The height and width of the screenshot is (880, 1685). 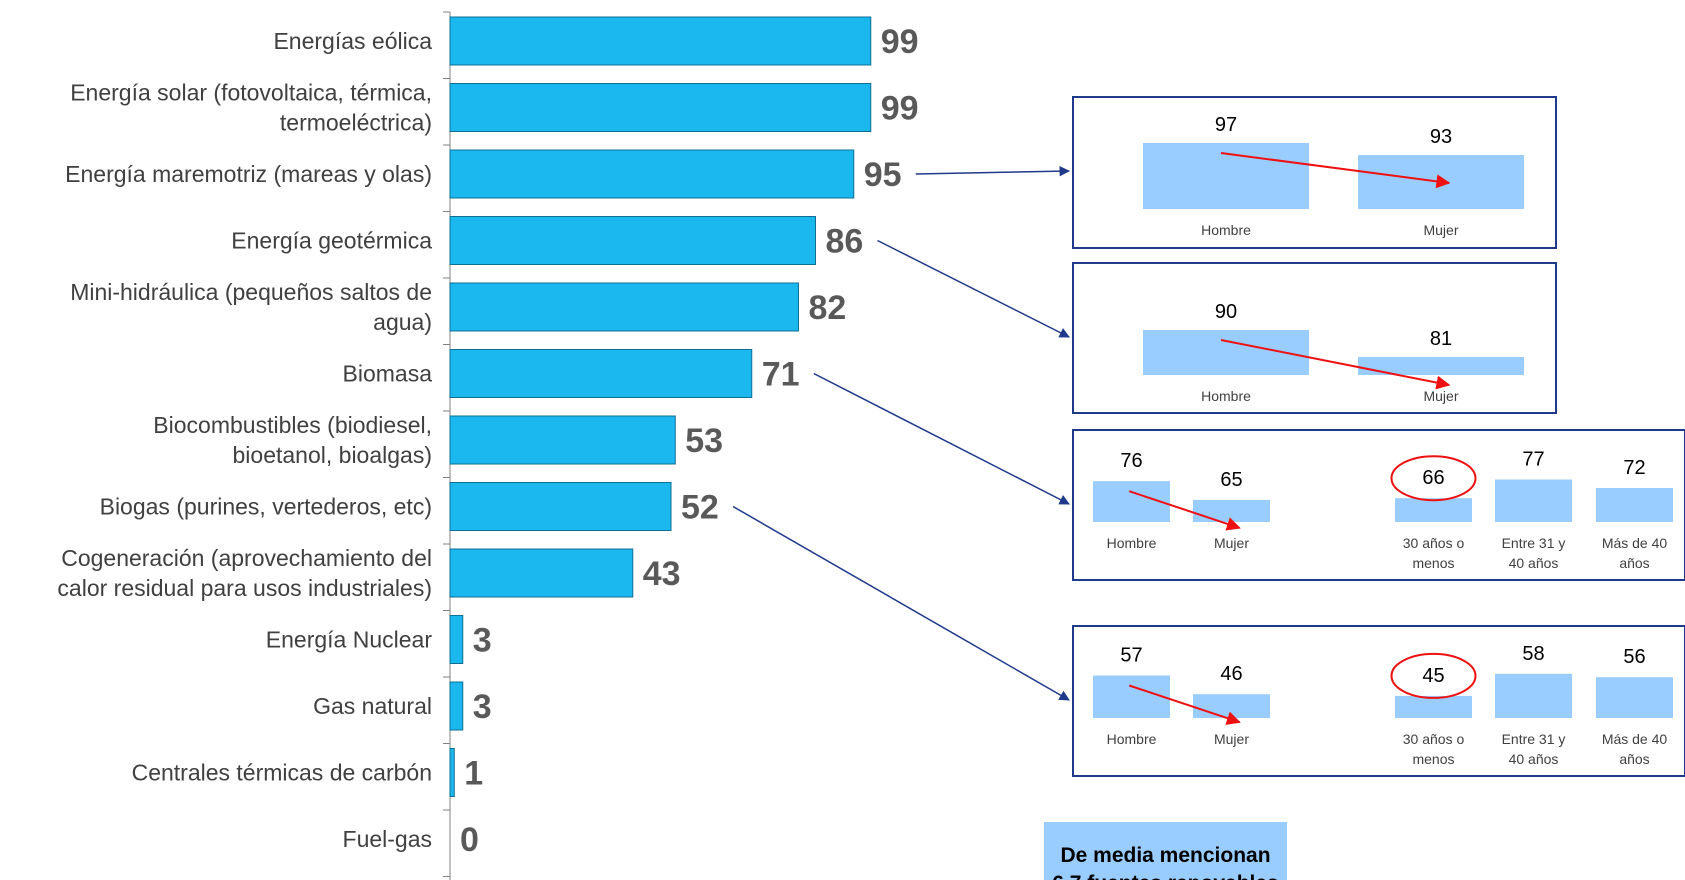 What do you see at coordinates (1635, 543) in the screenshot?
I see `inset-category-label: Más de 40` at bounding box center [1635, 543].